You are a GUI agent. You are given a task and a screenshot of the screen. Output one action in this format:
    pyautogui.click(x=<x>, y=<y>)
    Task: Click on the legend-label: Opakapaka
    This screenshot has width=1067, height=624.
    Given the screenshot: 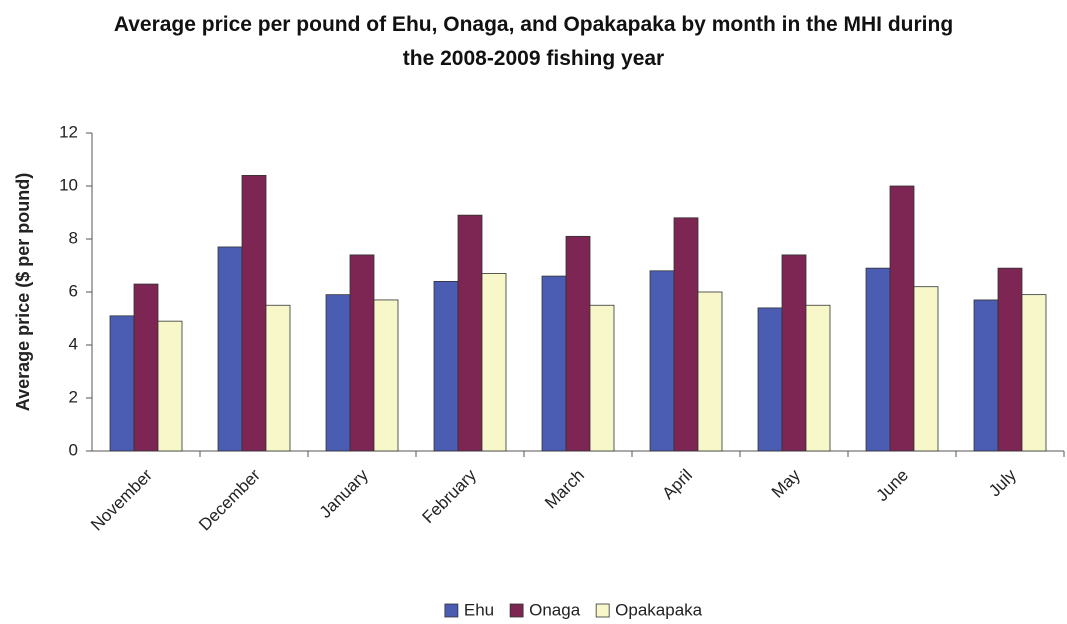 What is the action you would take?
    pyautogui.click(x=658, y=609)
    